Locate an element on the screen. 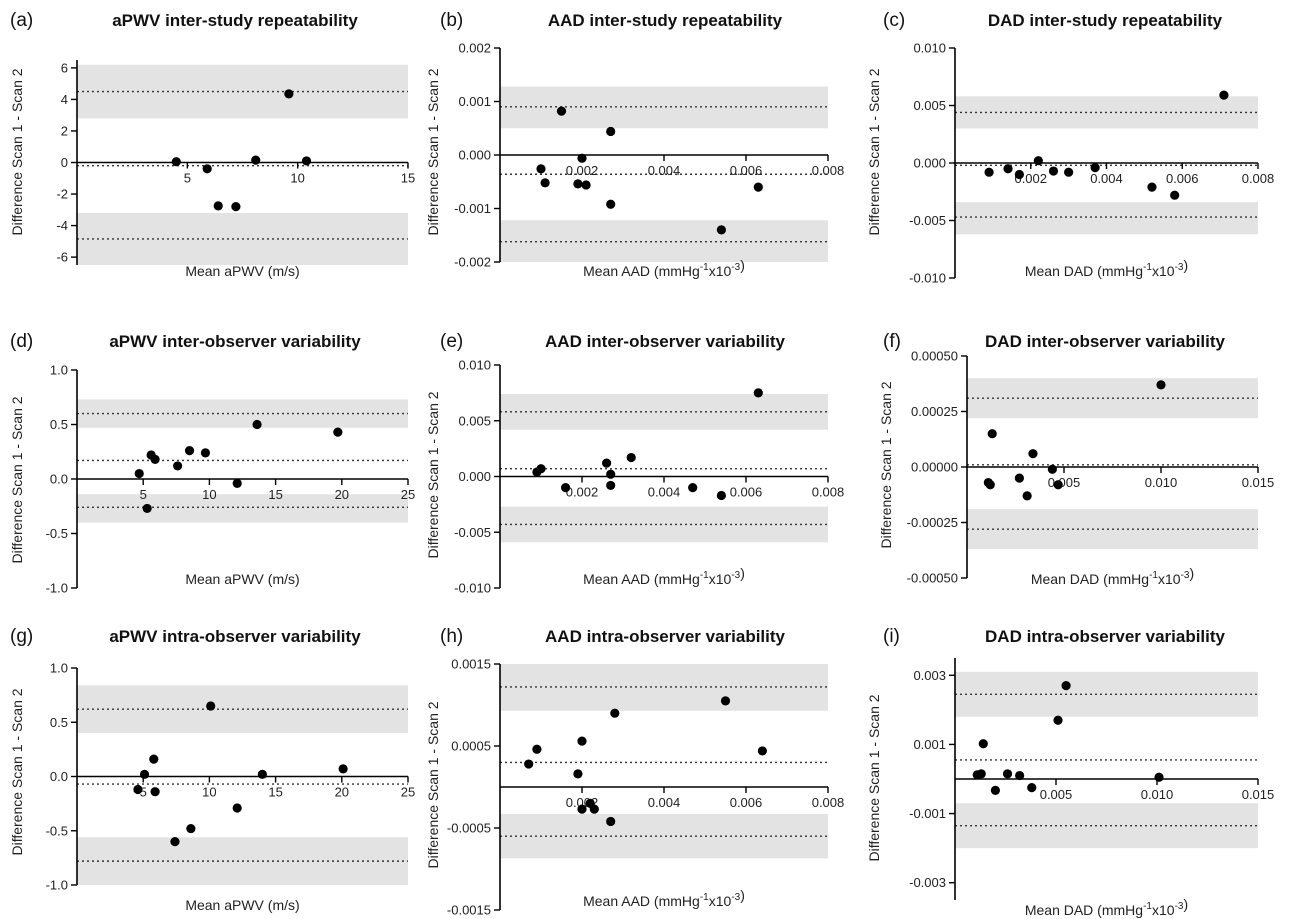 This screenshot has width=1290, height=919. panel-letter: (c) is located at coordinates (894, 20).